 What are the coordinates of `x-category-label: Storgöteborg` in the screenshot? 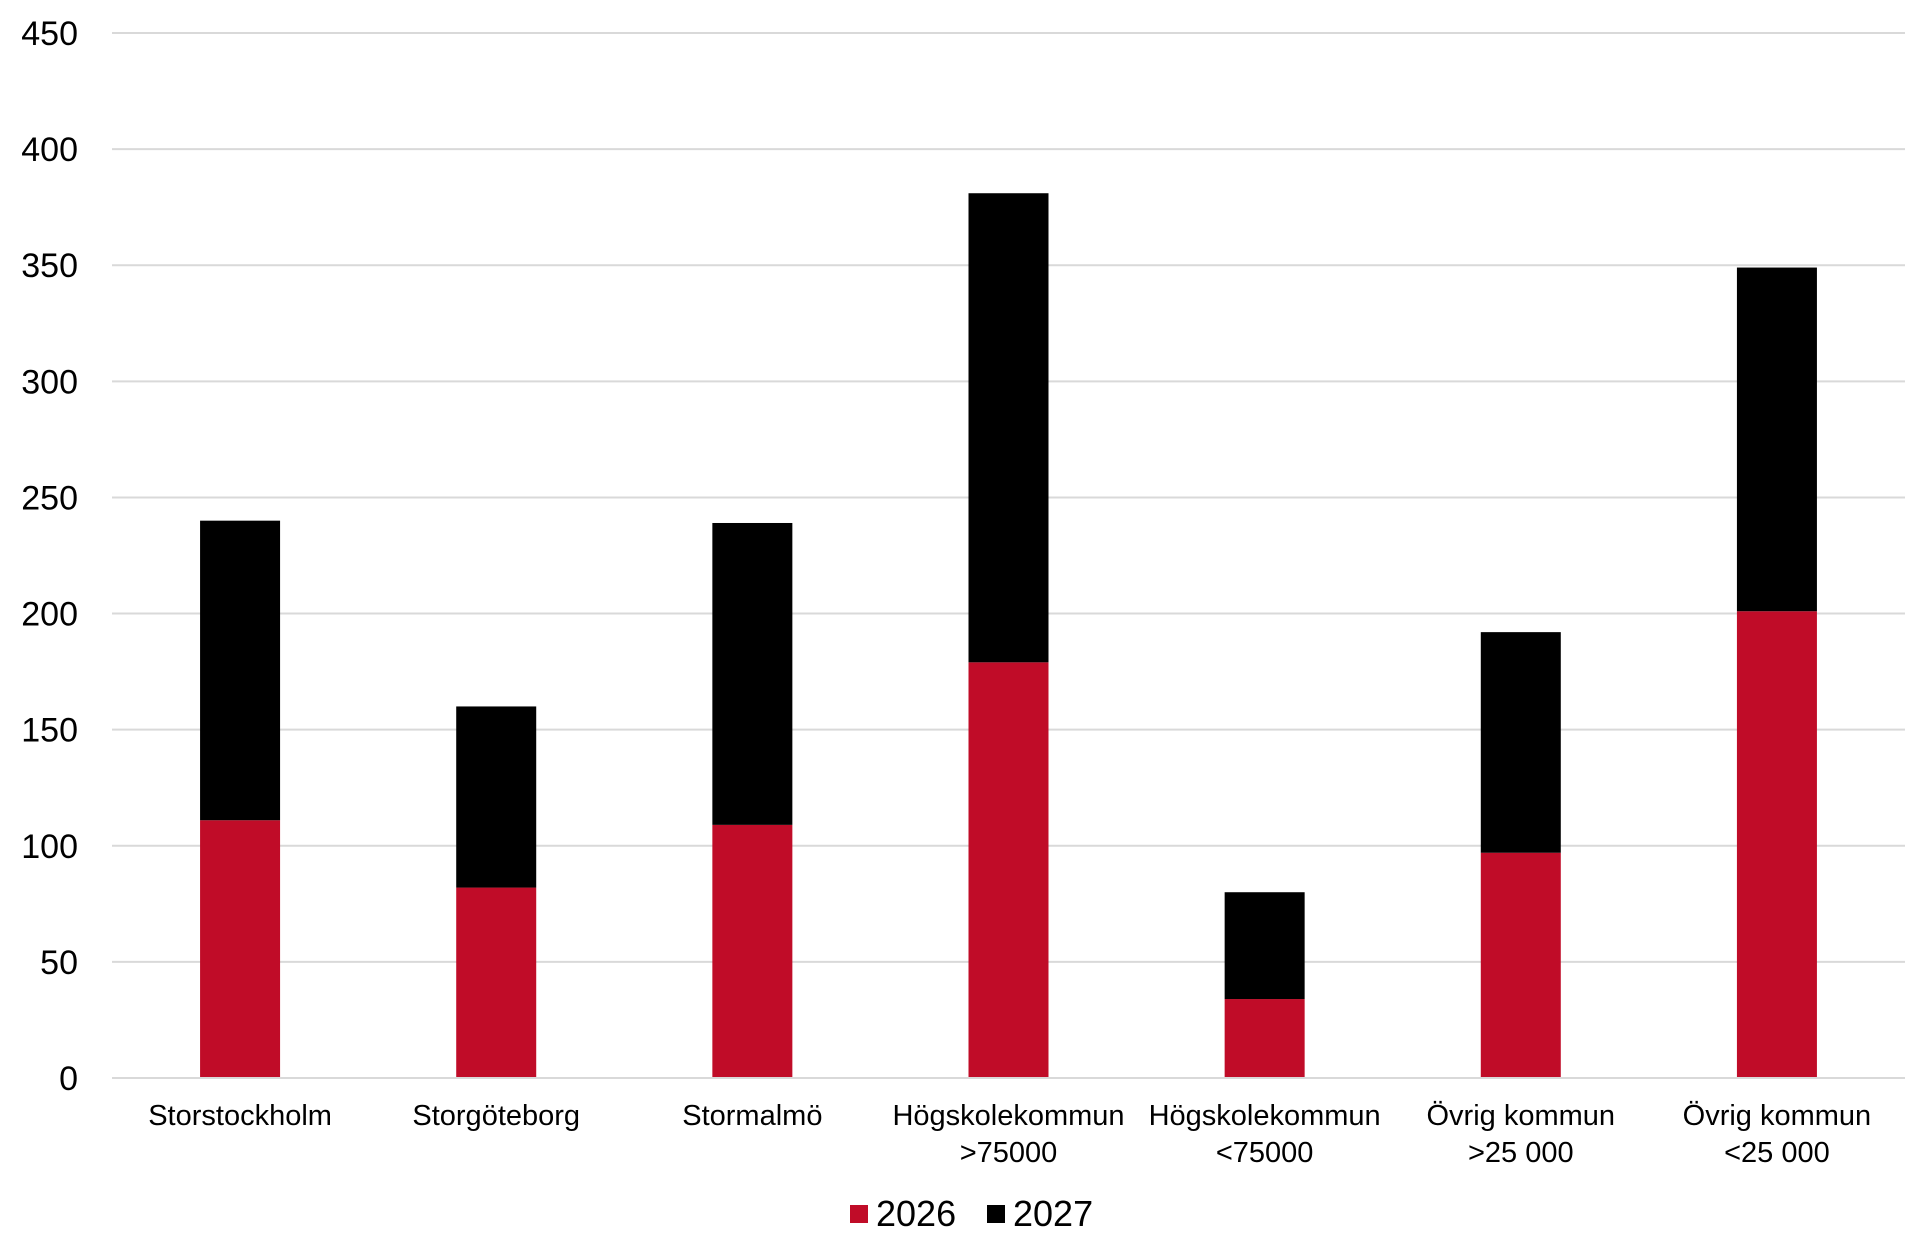 It's located at (496, 1116).